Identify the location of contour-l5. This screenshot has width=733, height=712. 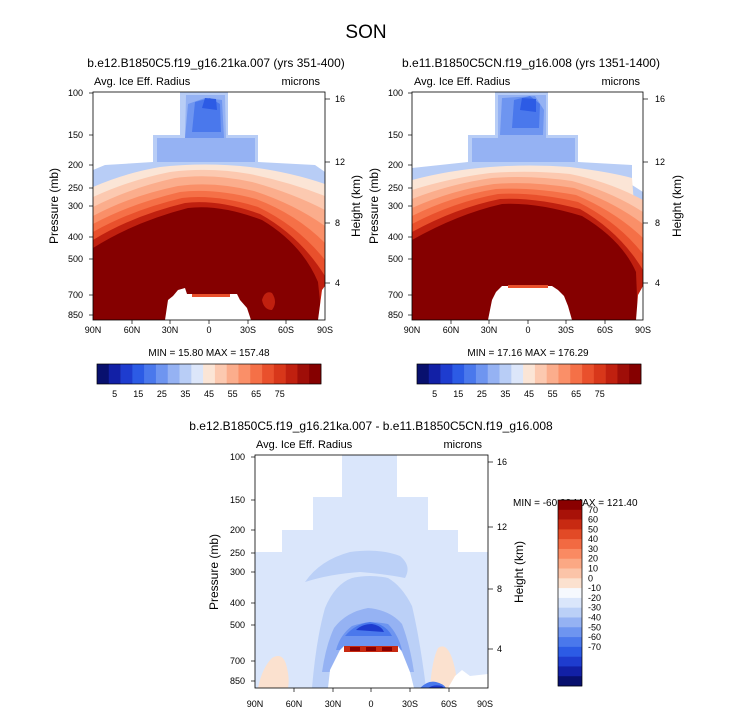
(209, 104).